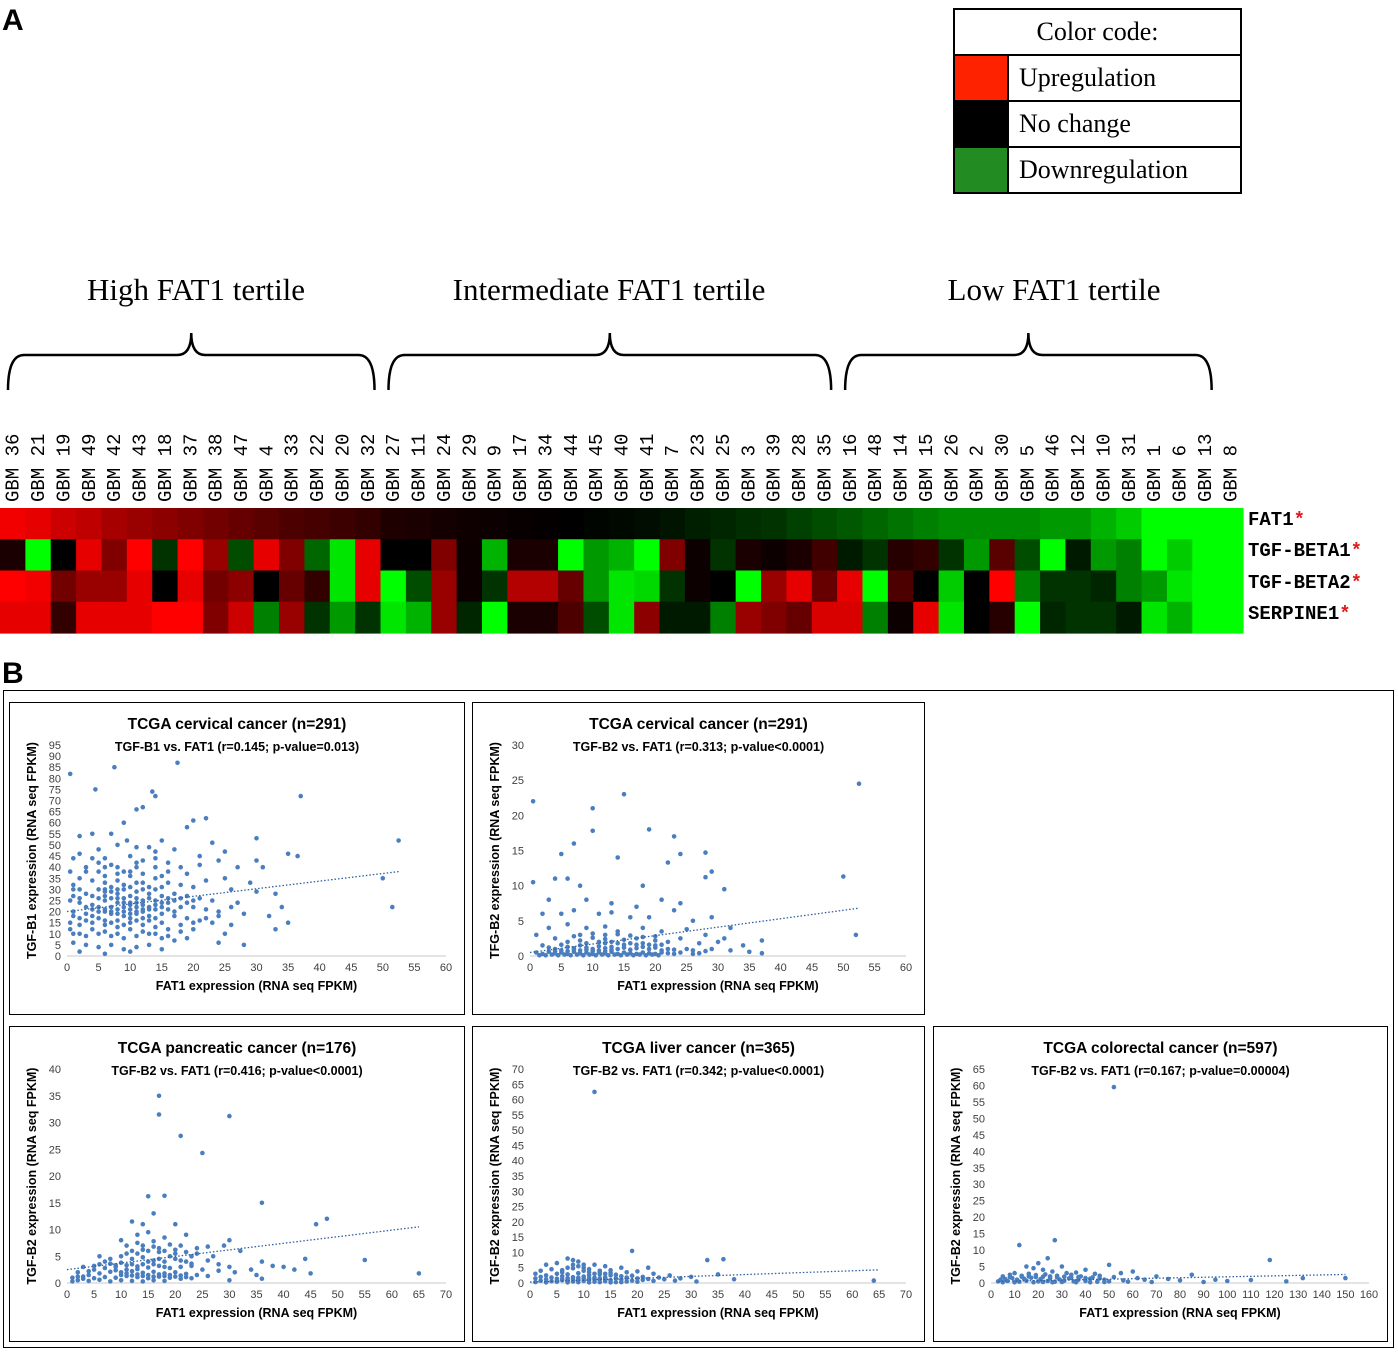  I want to click on x-axis-label: FAT1 expression (RNA seq FPKM), so click(256, 986).